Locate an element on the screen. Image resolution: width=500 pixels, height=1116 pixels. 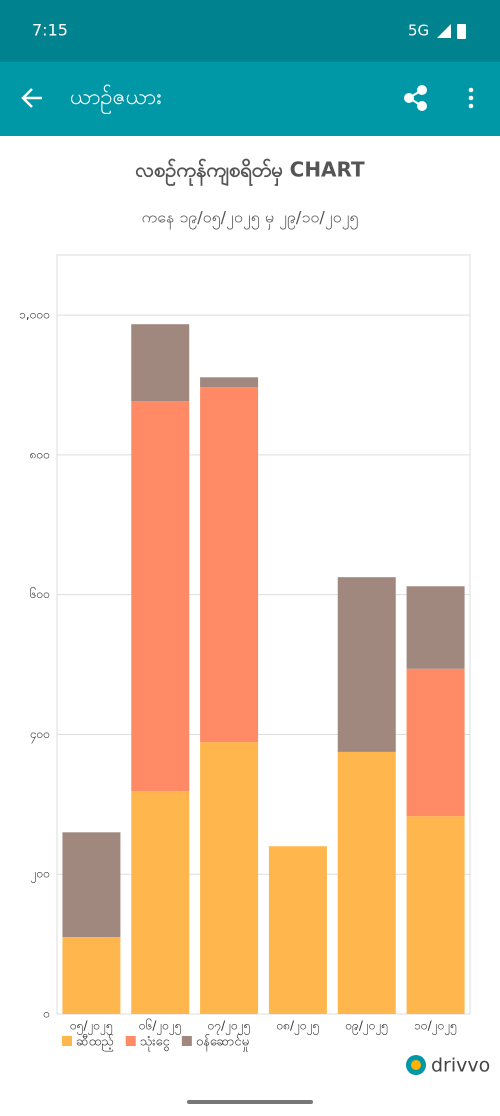
y-tick-label: ၆၀၀ is located at coordinates (40, 593).